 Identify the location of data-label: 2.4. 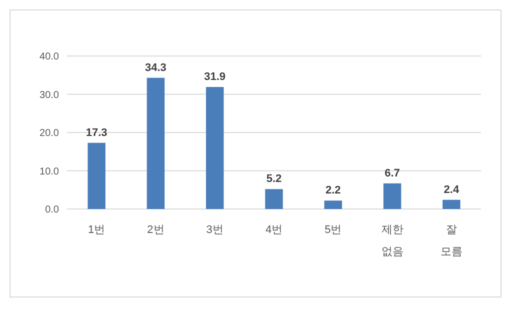
(452, 190).